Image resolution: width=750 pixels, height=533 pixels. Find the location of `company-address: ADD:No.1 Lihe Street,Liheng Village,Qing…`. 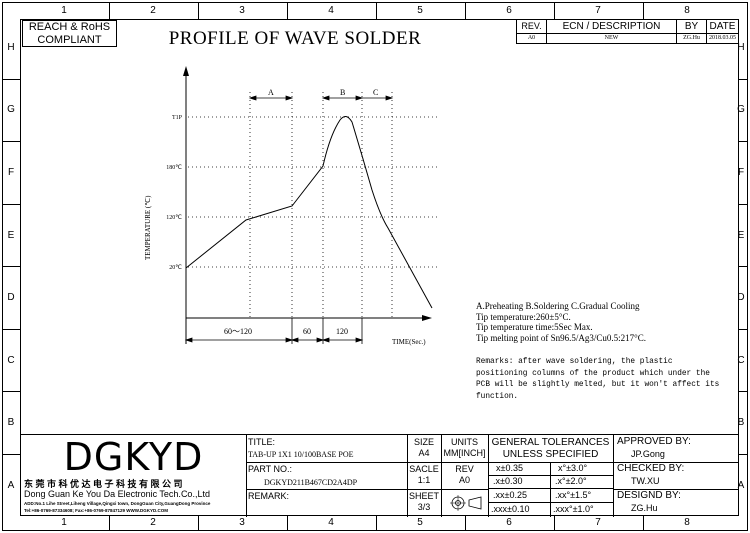

company-address: ADD:No.1 Lihe Street,Liheng Village,Qing… is located at coordinates (117, 503).